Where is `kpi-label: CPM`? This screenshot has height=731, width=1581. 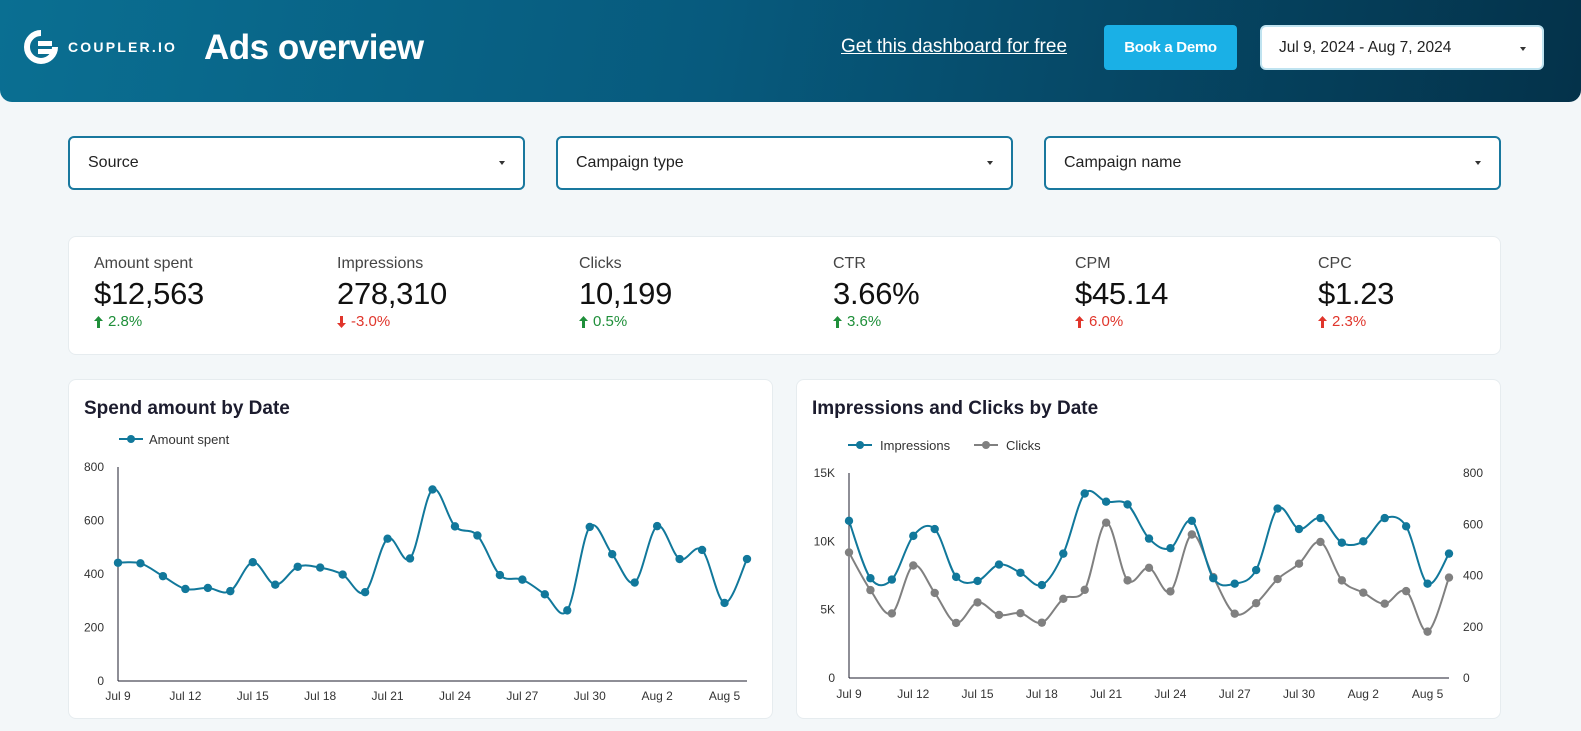 kpi-label: CPM is located at coordinates (1093, 263).